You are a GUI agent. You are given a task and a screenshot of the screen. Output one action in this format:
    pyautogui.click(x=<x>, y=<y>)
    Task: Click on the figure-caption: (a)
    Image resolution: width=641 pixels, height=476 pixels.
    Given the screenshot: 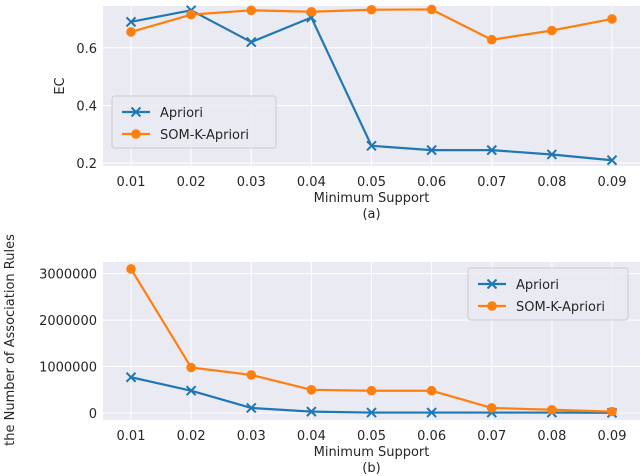 What is the action you would take?
    pyautogui.click(x=371, y=214)
    